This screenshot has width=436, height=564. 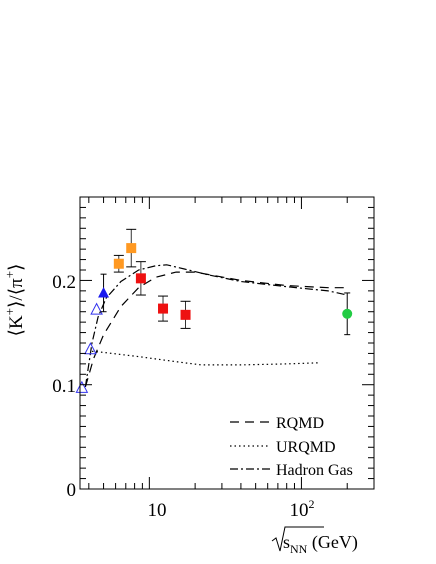 I want to click on curve-urqmd, so click(x=205, y=358).